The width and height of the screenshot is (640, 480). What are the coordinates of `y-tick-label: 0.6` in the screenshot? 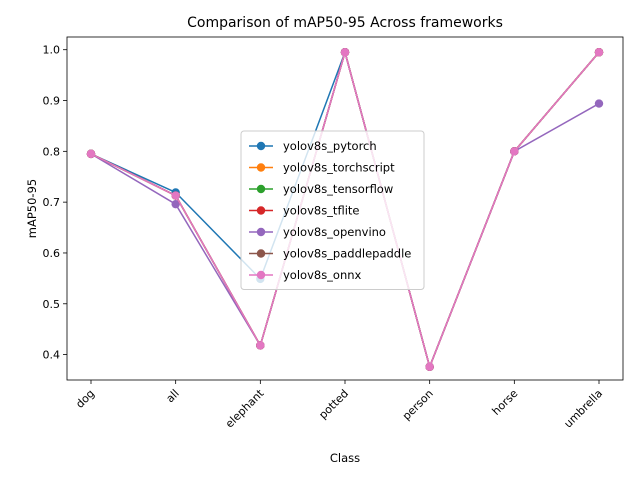 It's located at (52, 253).